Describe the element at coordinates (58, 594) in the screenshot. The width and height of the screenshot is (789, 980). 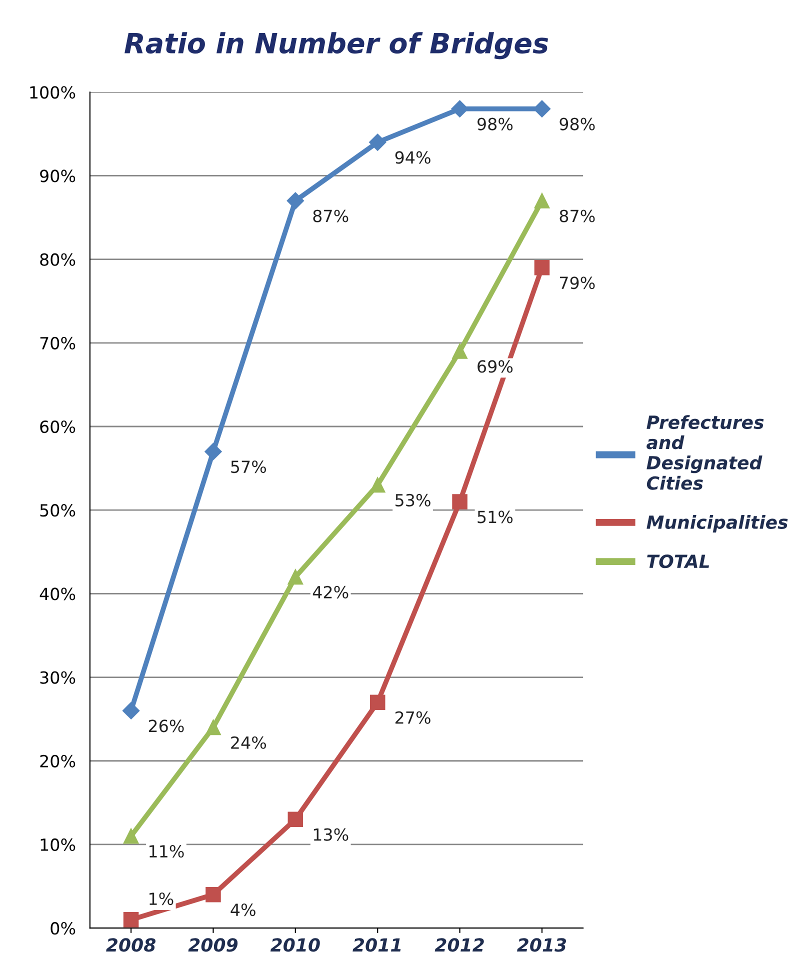
I see `y-tick-label: 40%` at that location.